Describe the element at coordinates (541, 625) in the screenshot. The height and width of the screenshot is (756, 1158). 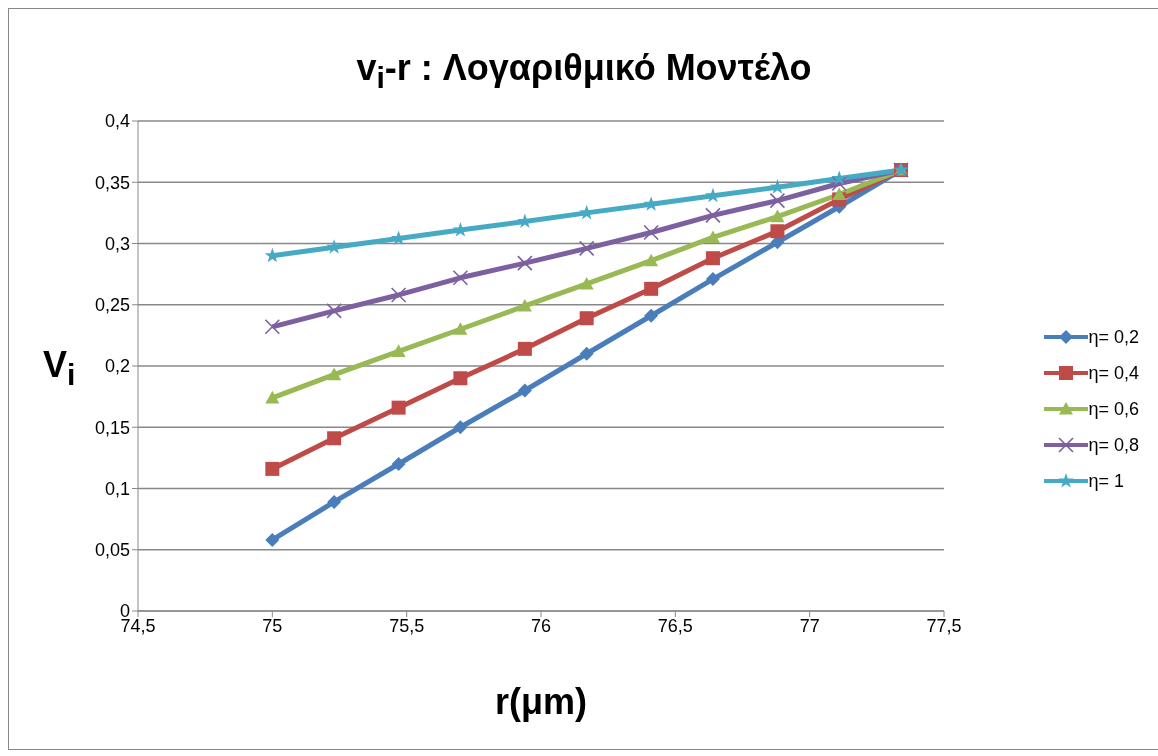
I see `x-tick-label: 76` at that location.